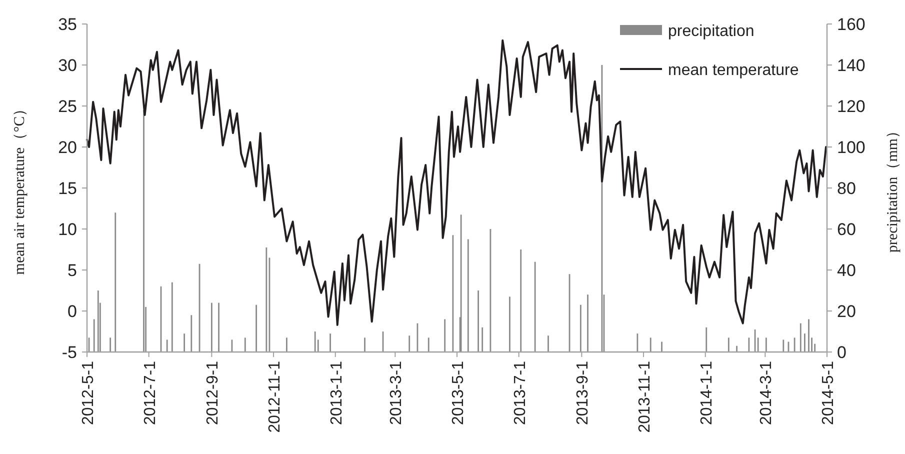  Describe the element at coordinates (520, 393) in the screenshot. I see `x-tick-label: 2013-7-1` at that location.